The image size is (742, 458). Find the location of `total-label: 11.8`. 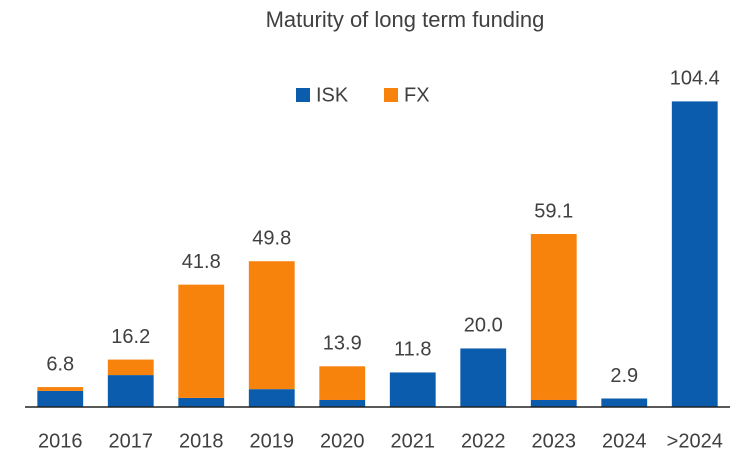

total-label: 11.8 is located at coordinates (412, 350).